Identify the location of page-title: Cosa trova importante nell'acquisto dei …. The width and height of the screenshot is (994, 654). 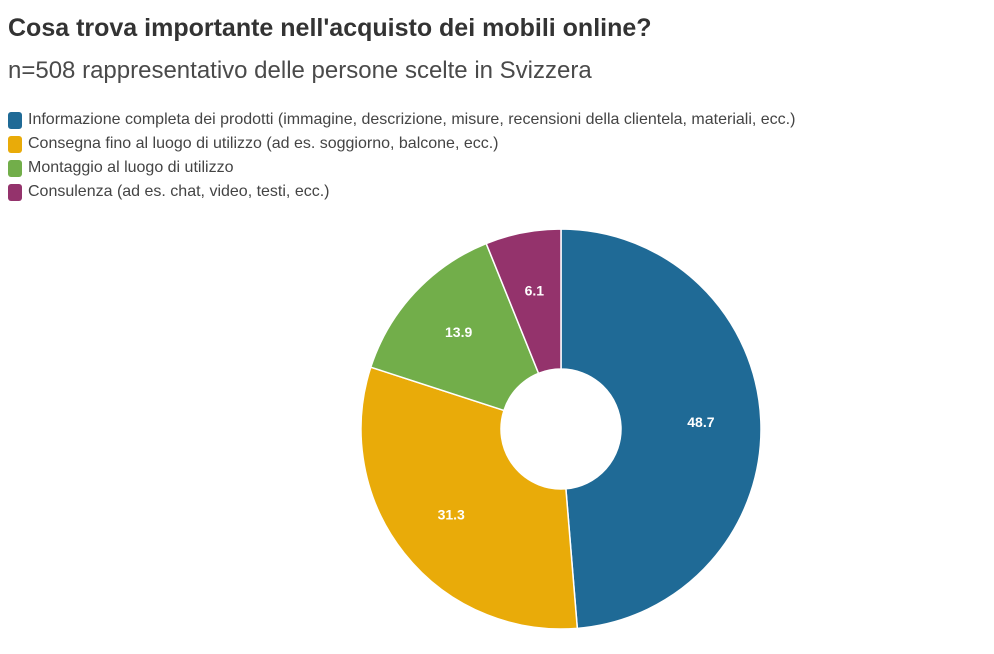
(330, 28).